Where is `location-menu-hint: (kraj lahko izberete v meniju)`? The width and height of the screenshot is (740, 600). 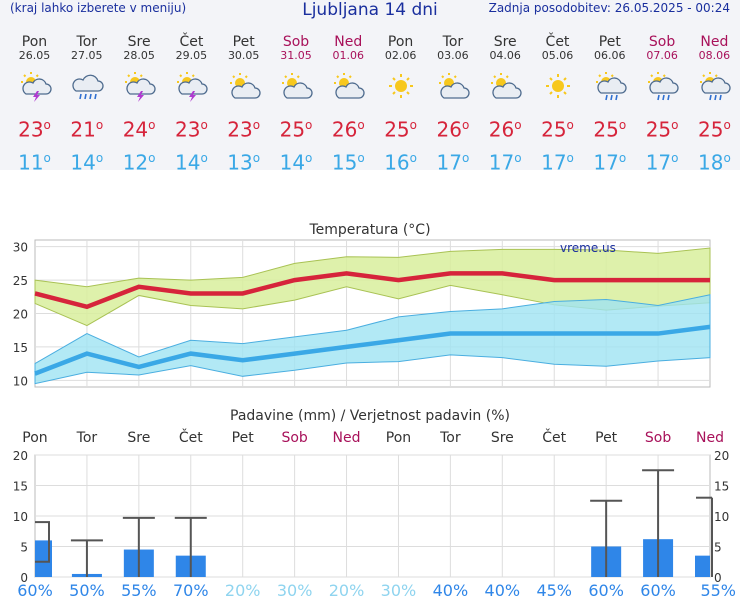
location-menu-hint: (kraj lahko izberete v meniju) is located at coordinates (98, 8).